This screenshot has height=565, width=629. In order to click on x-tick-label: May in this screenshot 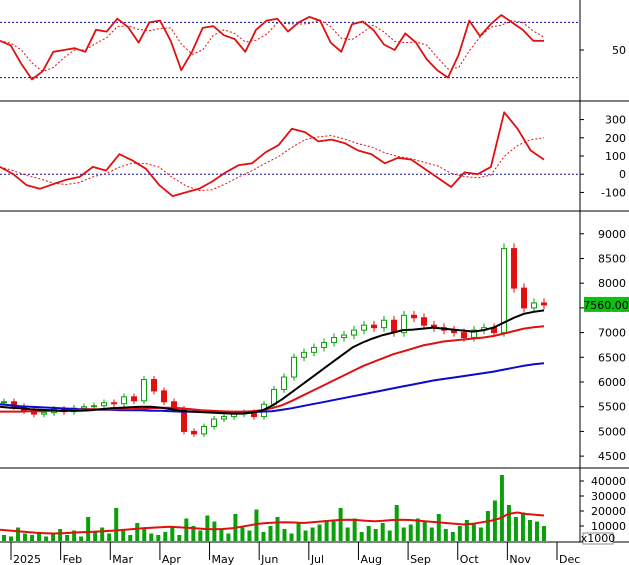, I will do `click(223, 559)`.